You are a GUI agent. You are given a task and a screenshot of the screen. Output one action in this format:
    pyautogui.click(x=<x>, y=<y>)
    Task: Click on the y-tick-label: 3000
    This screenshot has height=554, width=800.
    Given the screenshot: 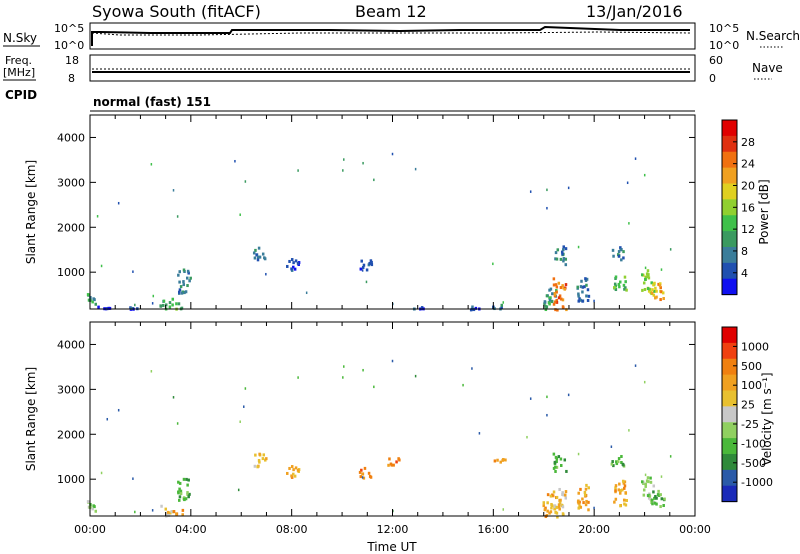 What is the action you would take?
    pyautogui.click(x=71, y=182)
    